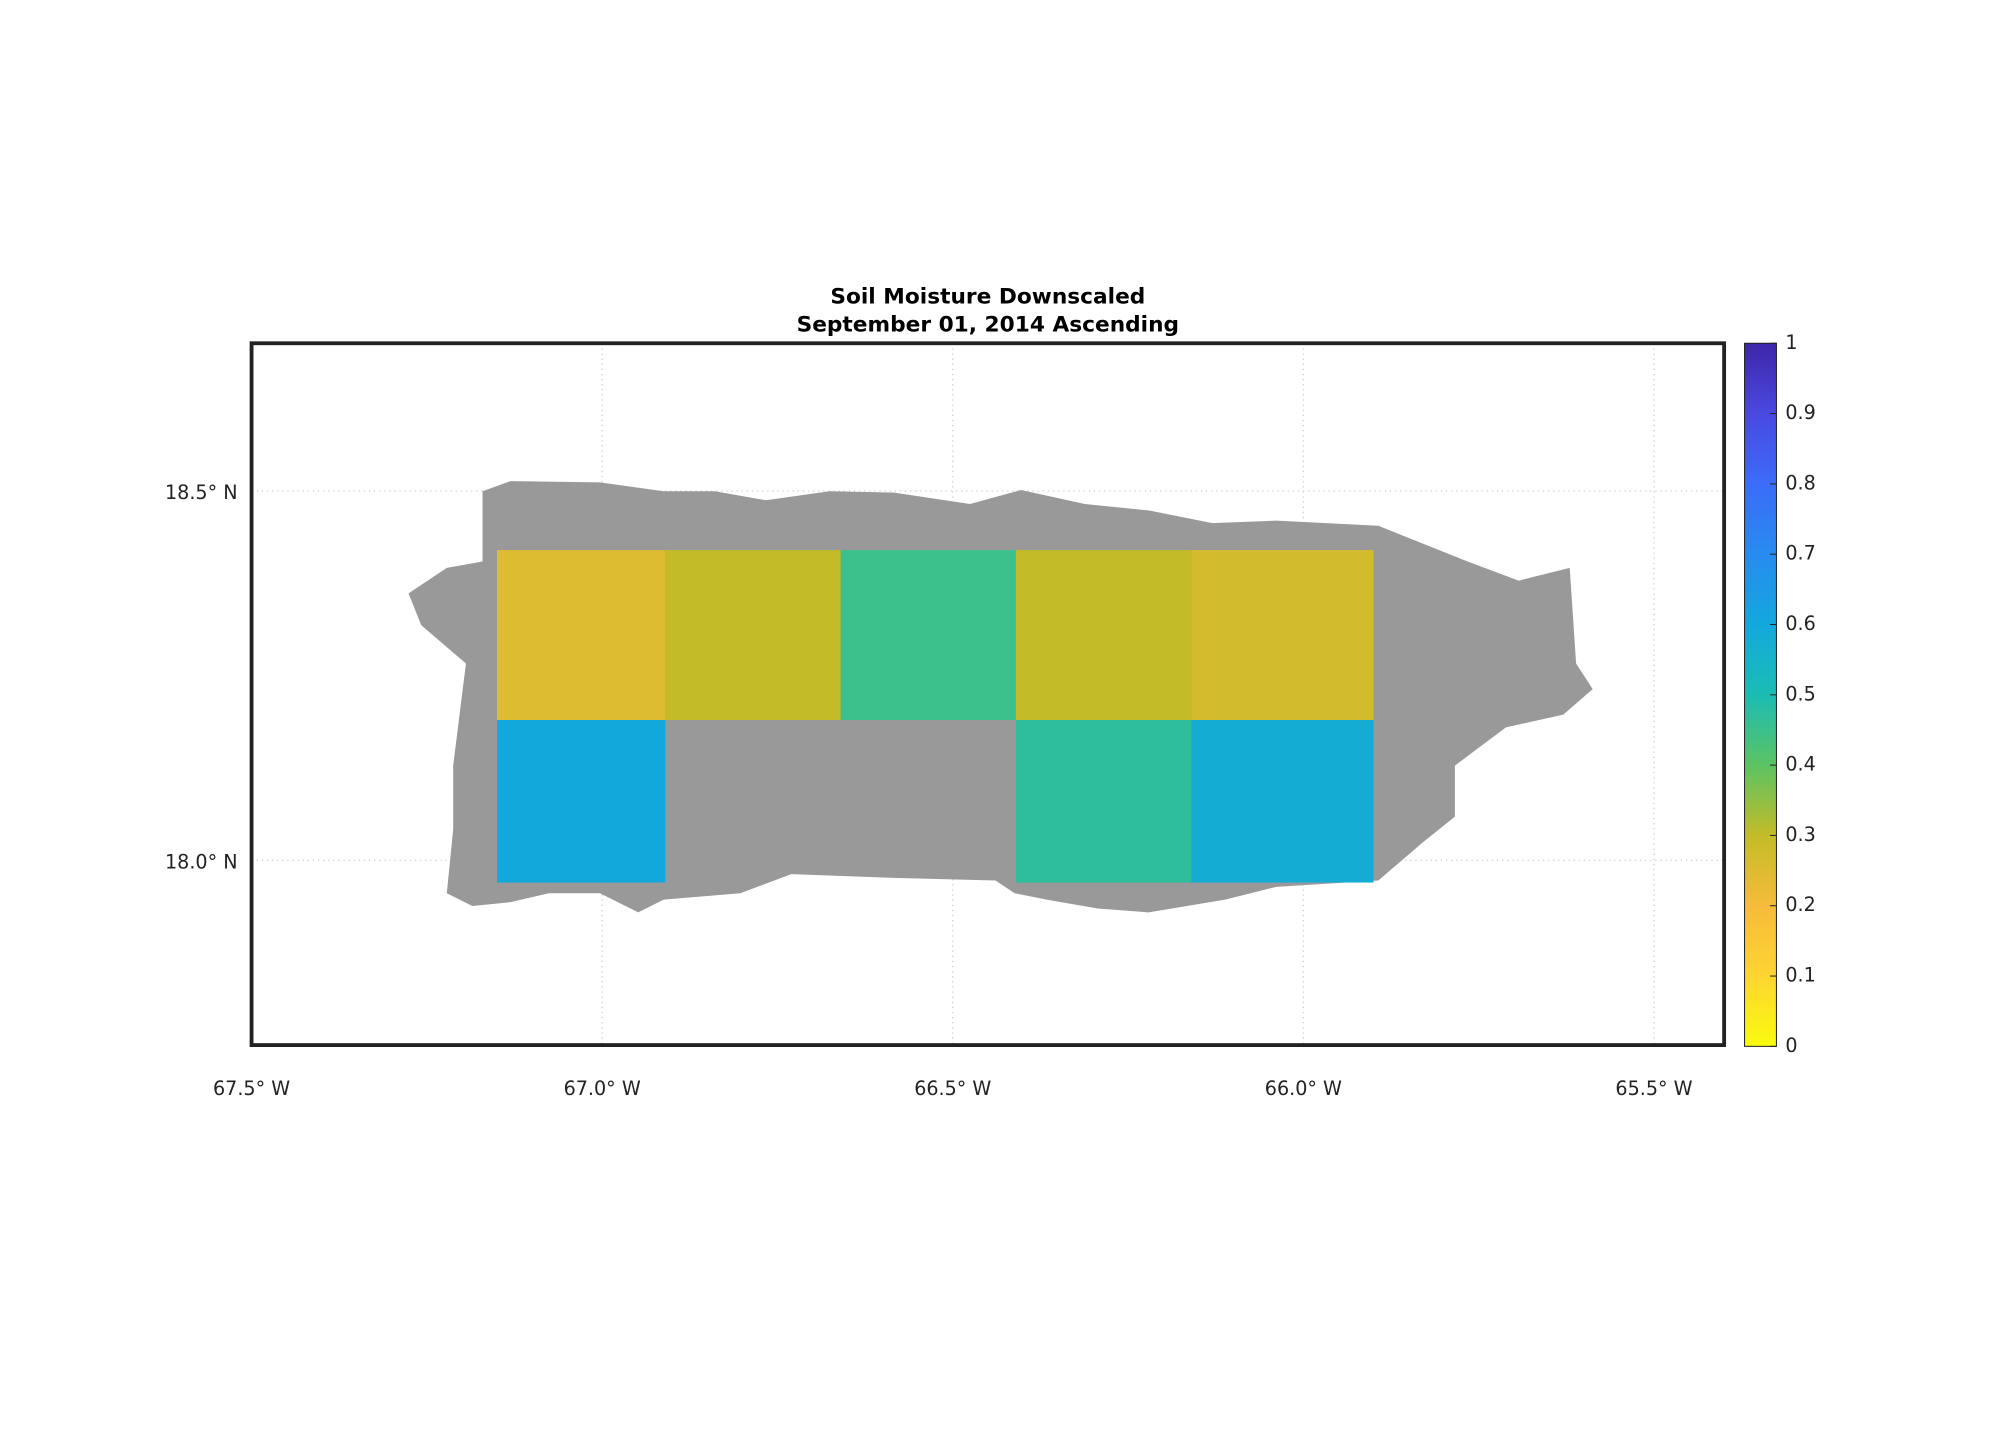 This screenshot has height=1433, width=1991. I want to click on colorbar-tick-label: 0.6, so click(1800, 623).